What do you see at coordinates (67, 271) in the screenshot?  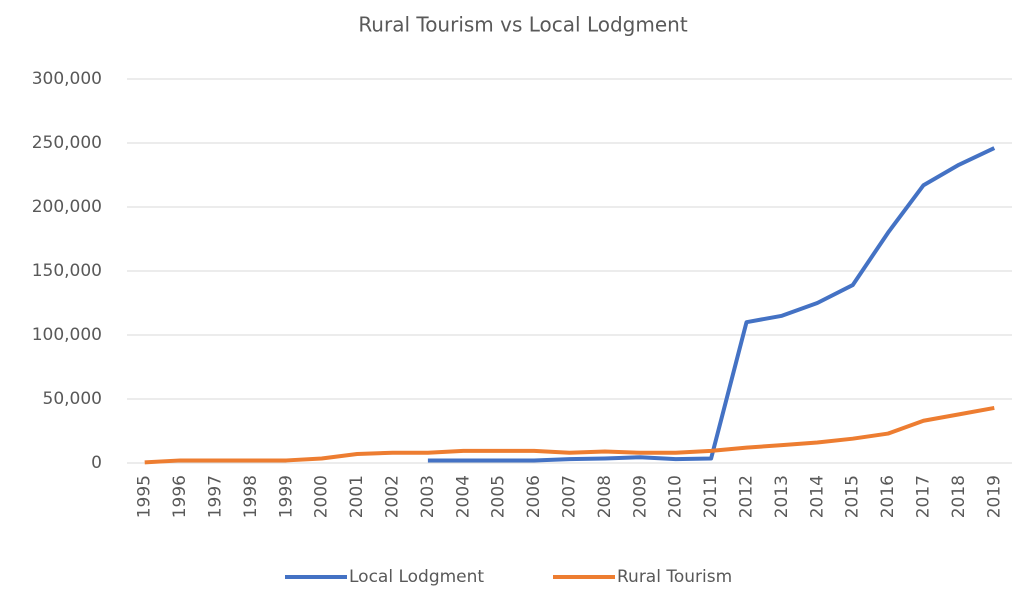 I see `y-tick-label: 150,000` at bounding box center [67, 271].